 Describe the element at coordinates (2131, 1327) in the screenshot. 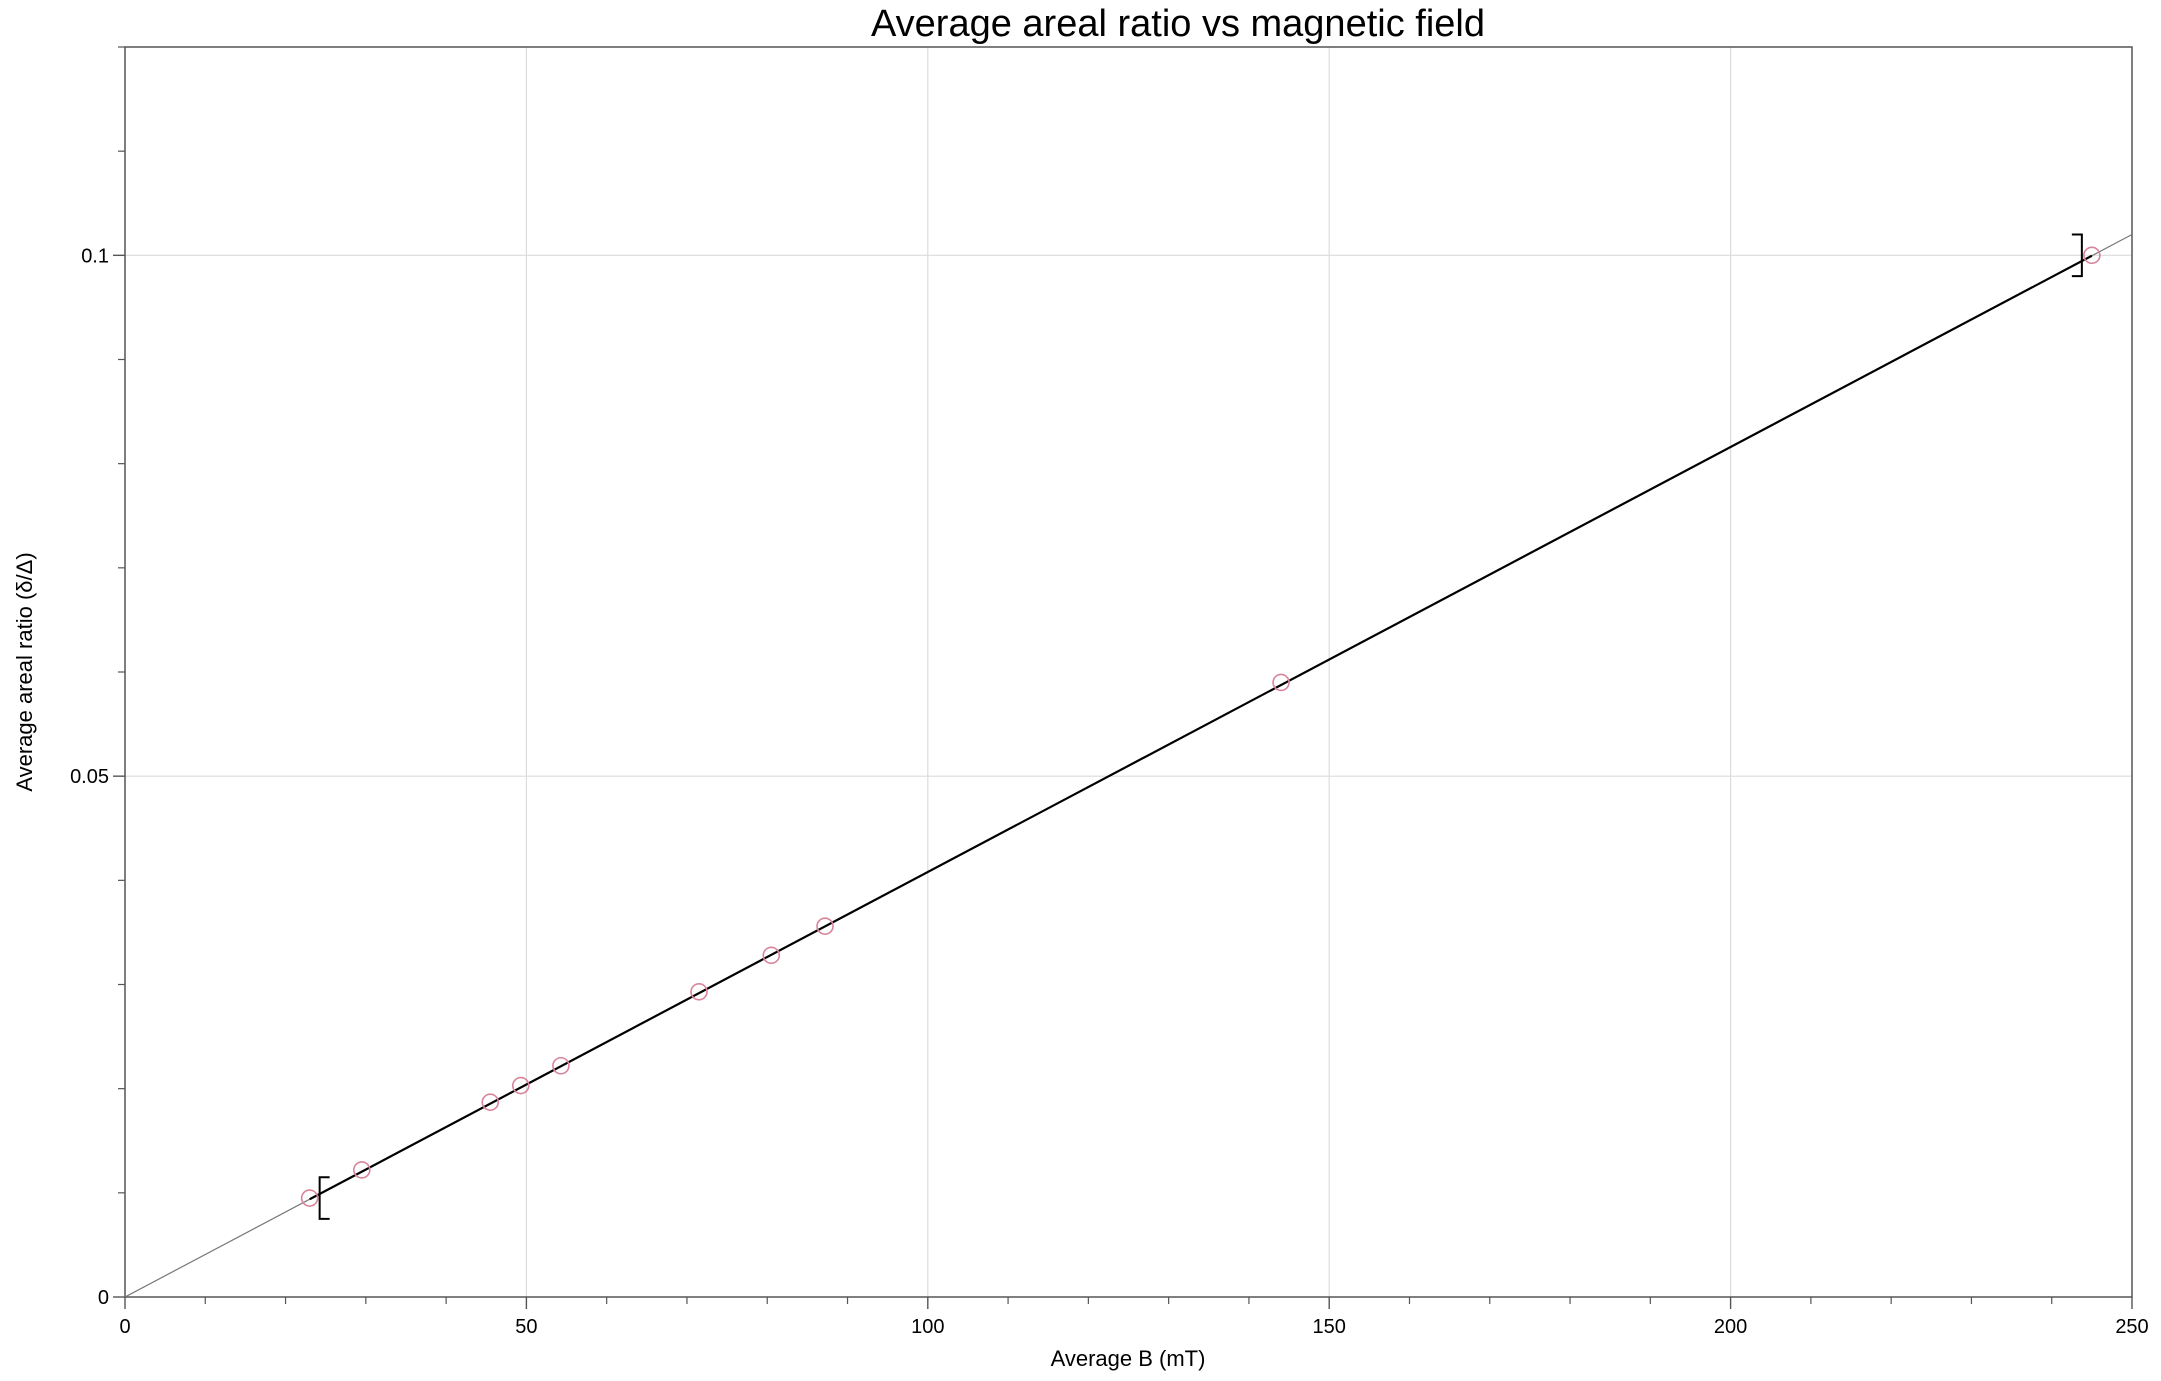

I see `x-tick-label: 250` at that location.